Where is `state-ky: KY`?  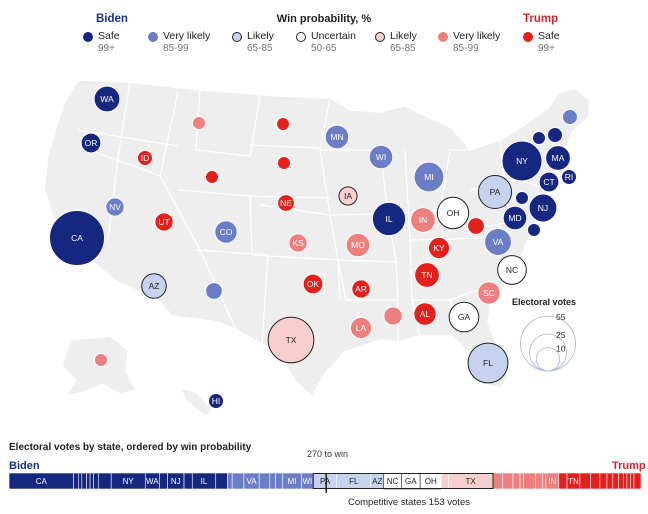
state-ky: KY is located at coordinates (439, 248).